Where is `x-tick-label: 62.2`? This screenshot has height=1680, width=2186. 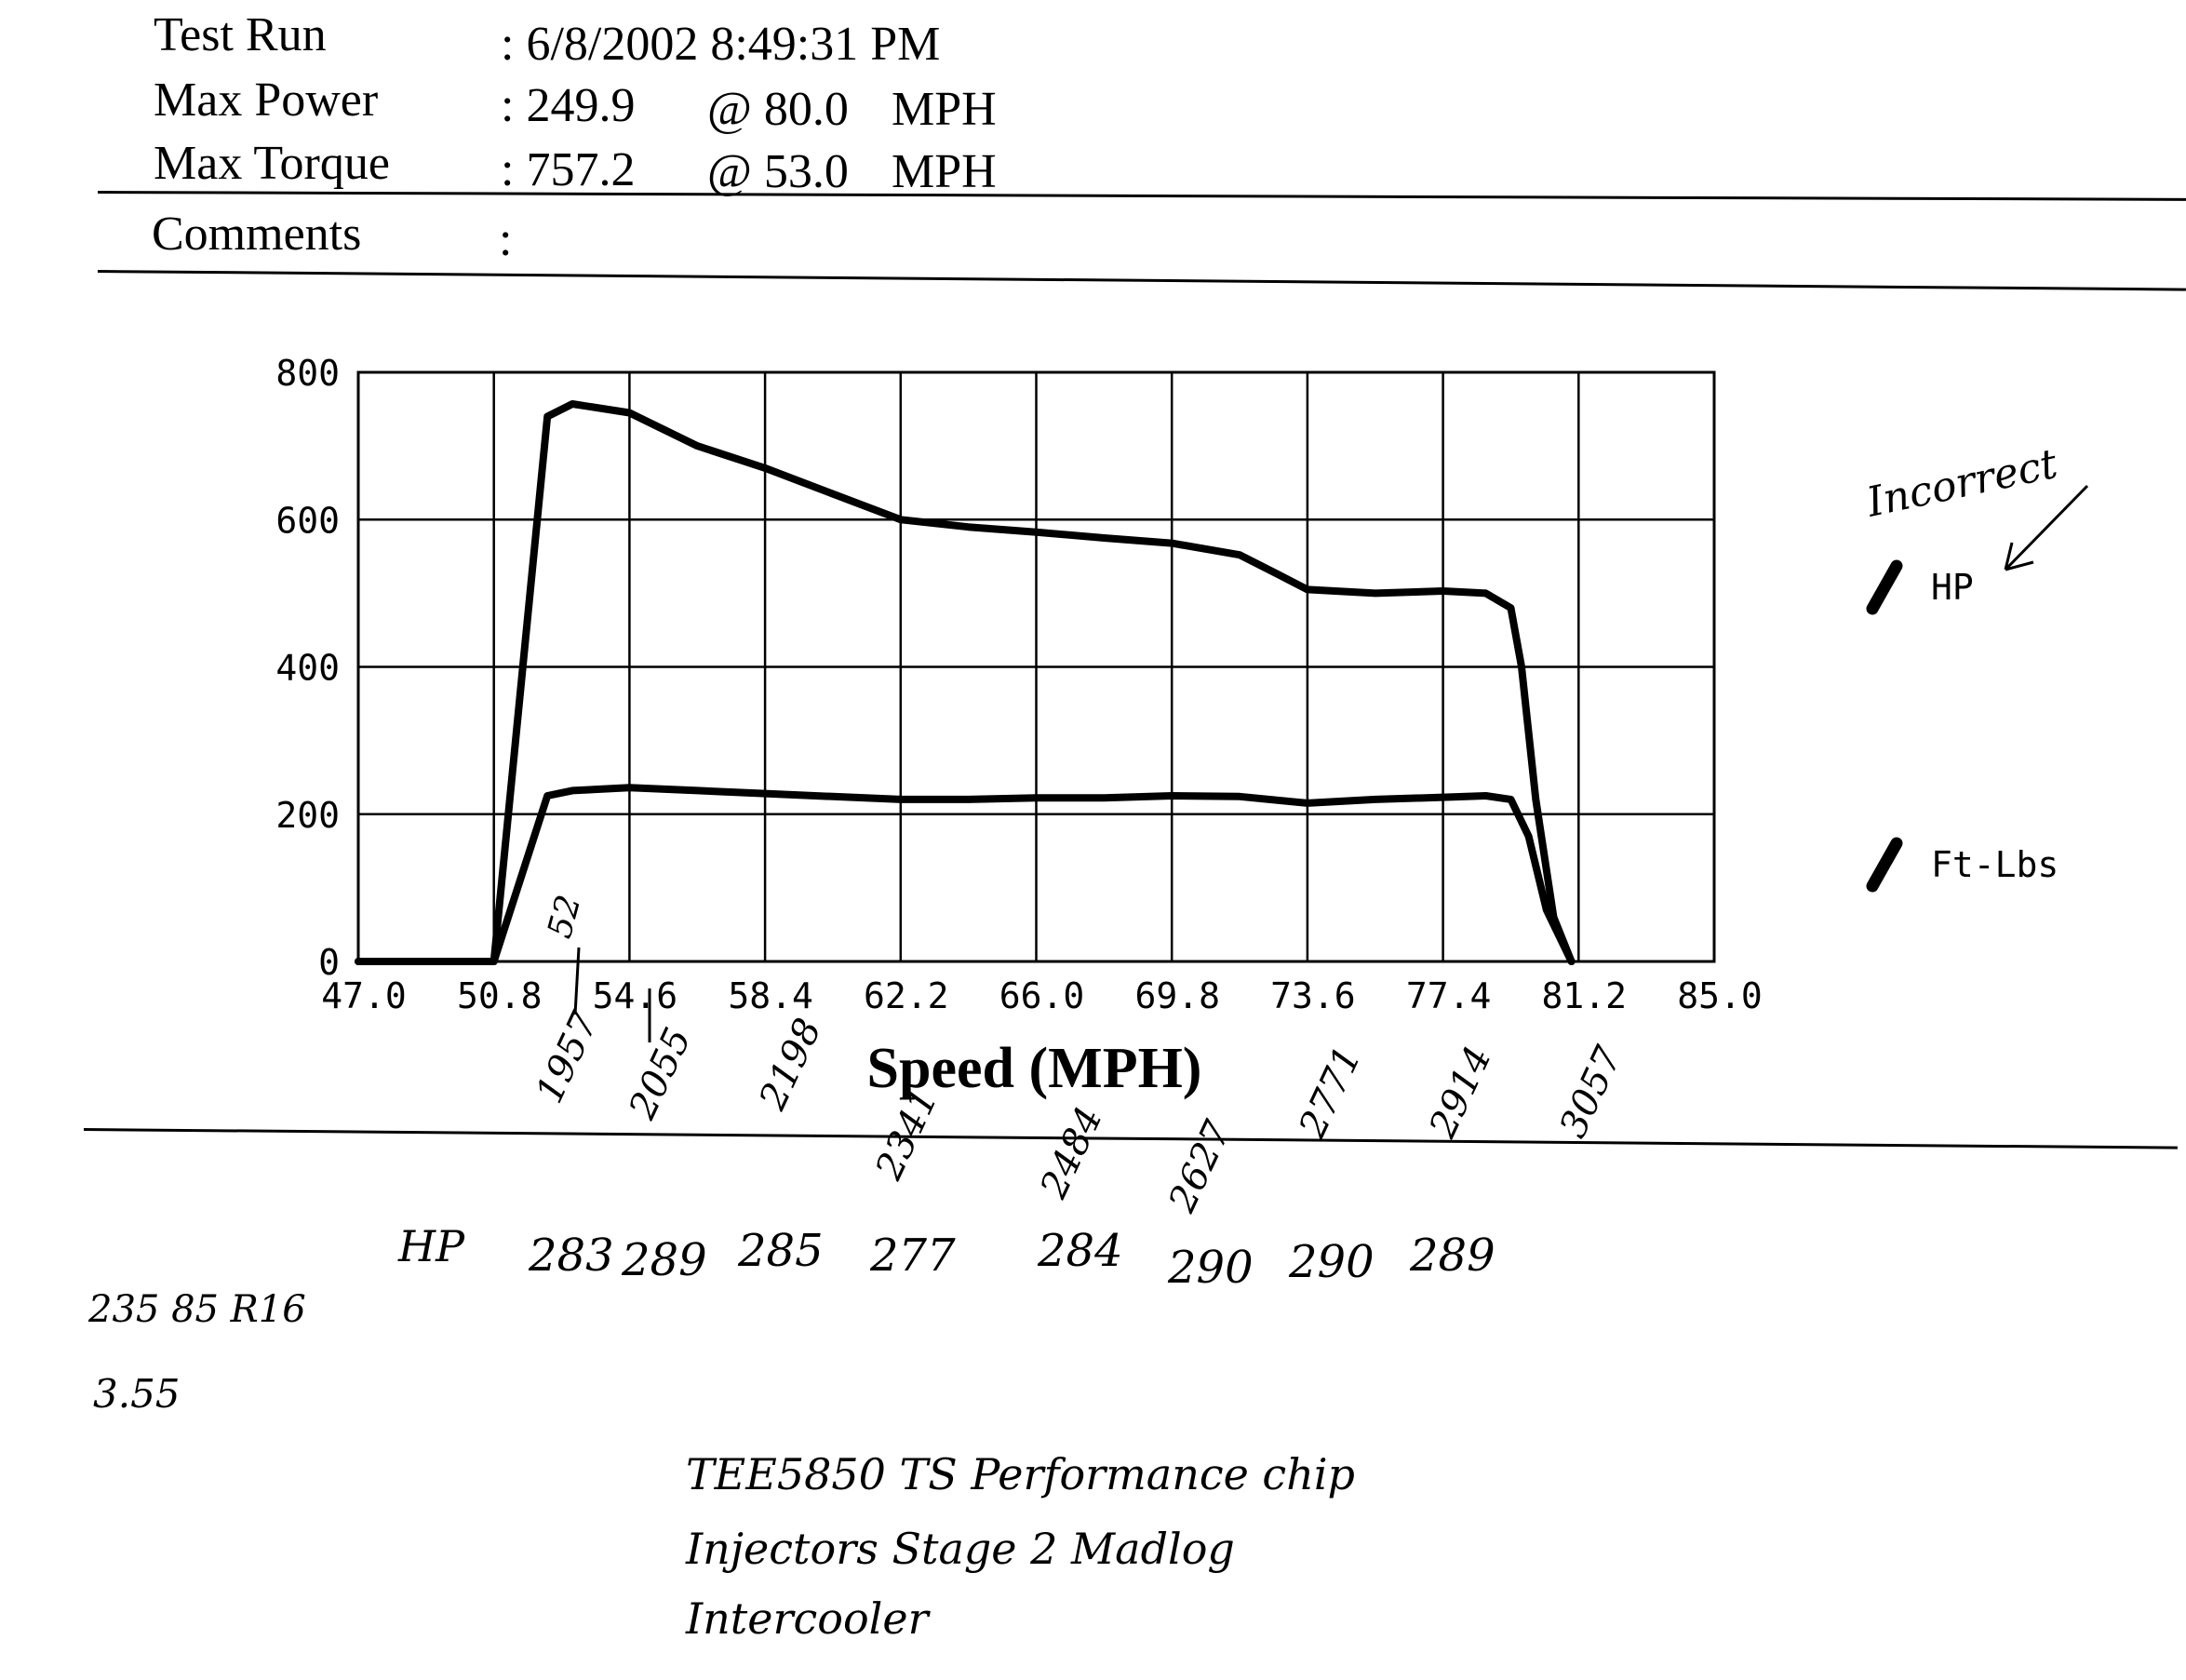
x-tick-label: 62.2 is located at coordinates (906, 995).